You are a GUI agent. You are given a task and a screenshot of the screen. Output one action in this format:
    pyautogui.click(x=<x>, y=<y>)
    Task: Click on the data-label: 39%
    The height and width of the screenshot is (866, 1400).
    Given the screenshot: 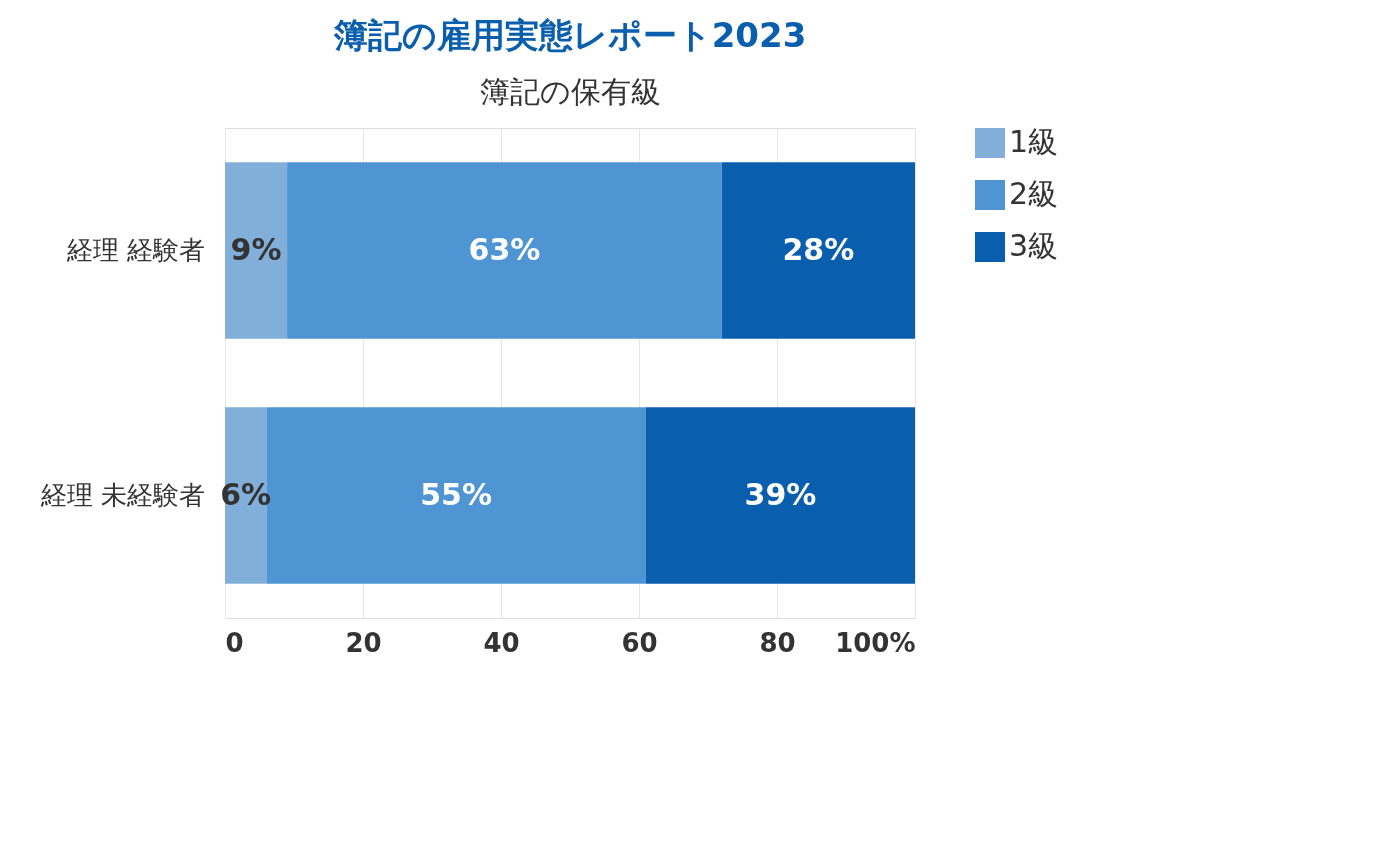 What is the action you would take?
    pyautogui.click(x=780, y=494)
    